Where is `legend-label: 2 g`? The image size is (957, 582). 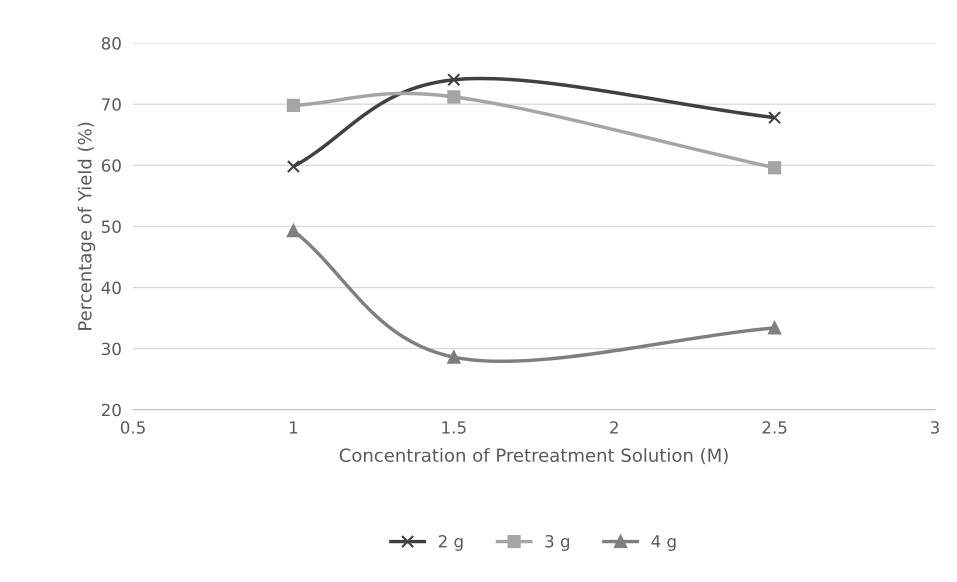 legend-label: 2 g is located at coordinates (450, 543).